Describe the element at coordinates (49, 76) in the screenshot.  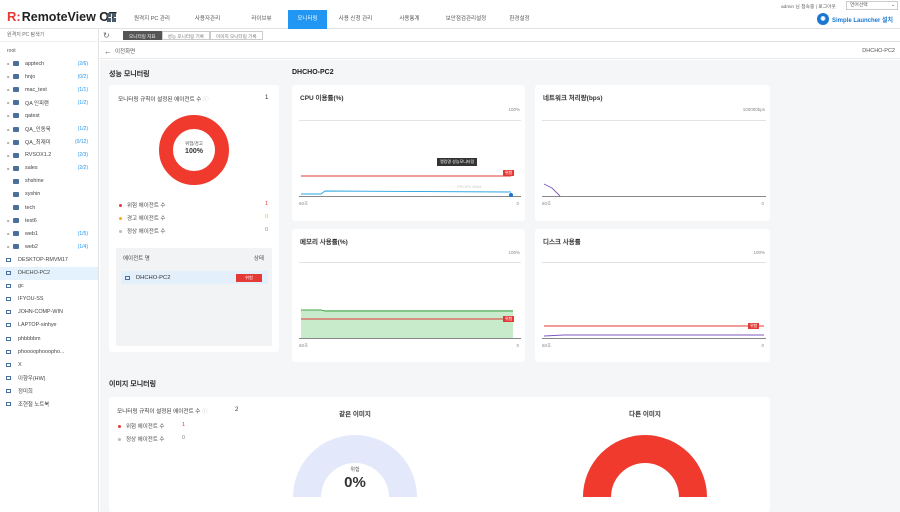
I see `sidebar-item: ▸ hnjo (0/2)` at that location.